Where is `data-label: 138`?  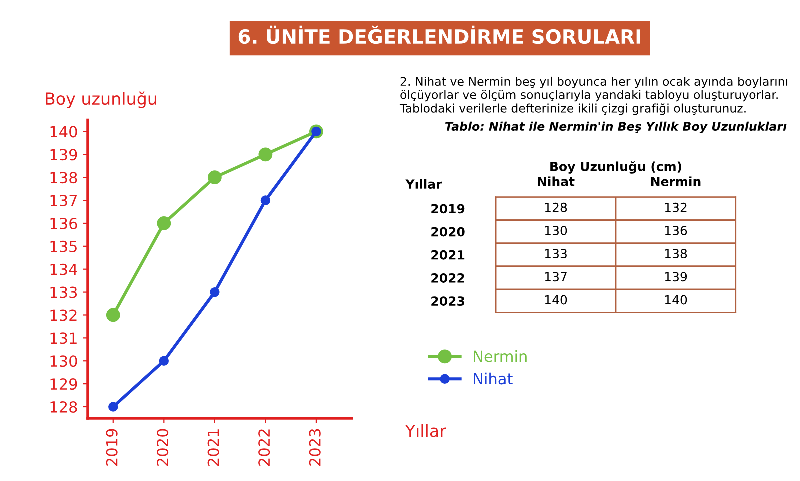 data-label: 138 is located at coordinates (676, 254).